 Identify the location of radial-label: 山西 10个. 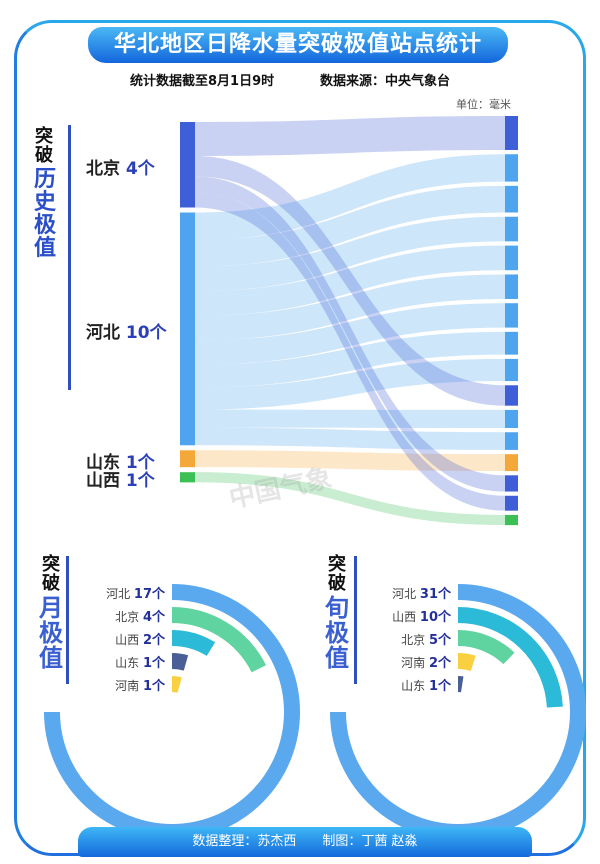
(406, 615).